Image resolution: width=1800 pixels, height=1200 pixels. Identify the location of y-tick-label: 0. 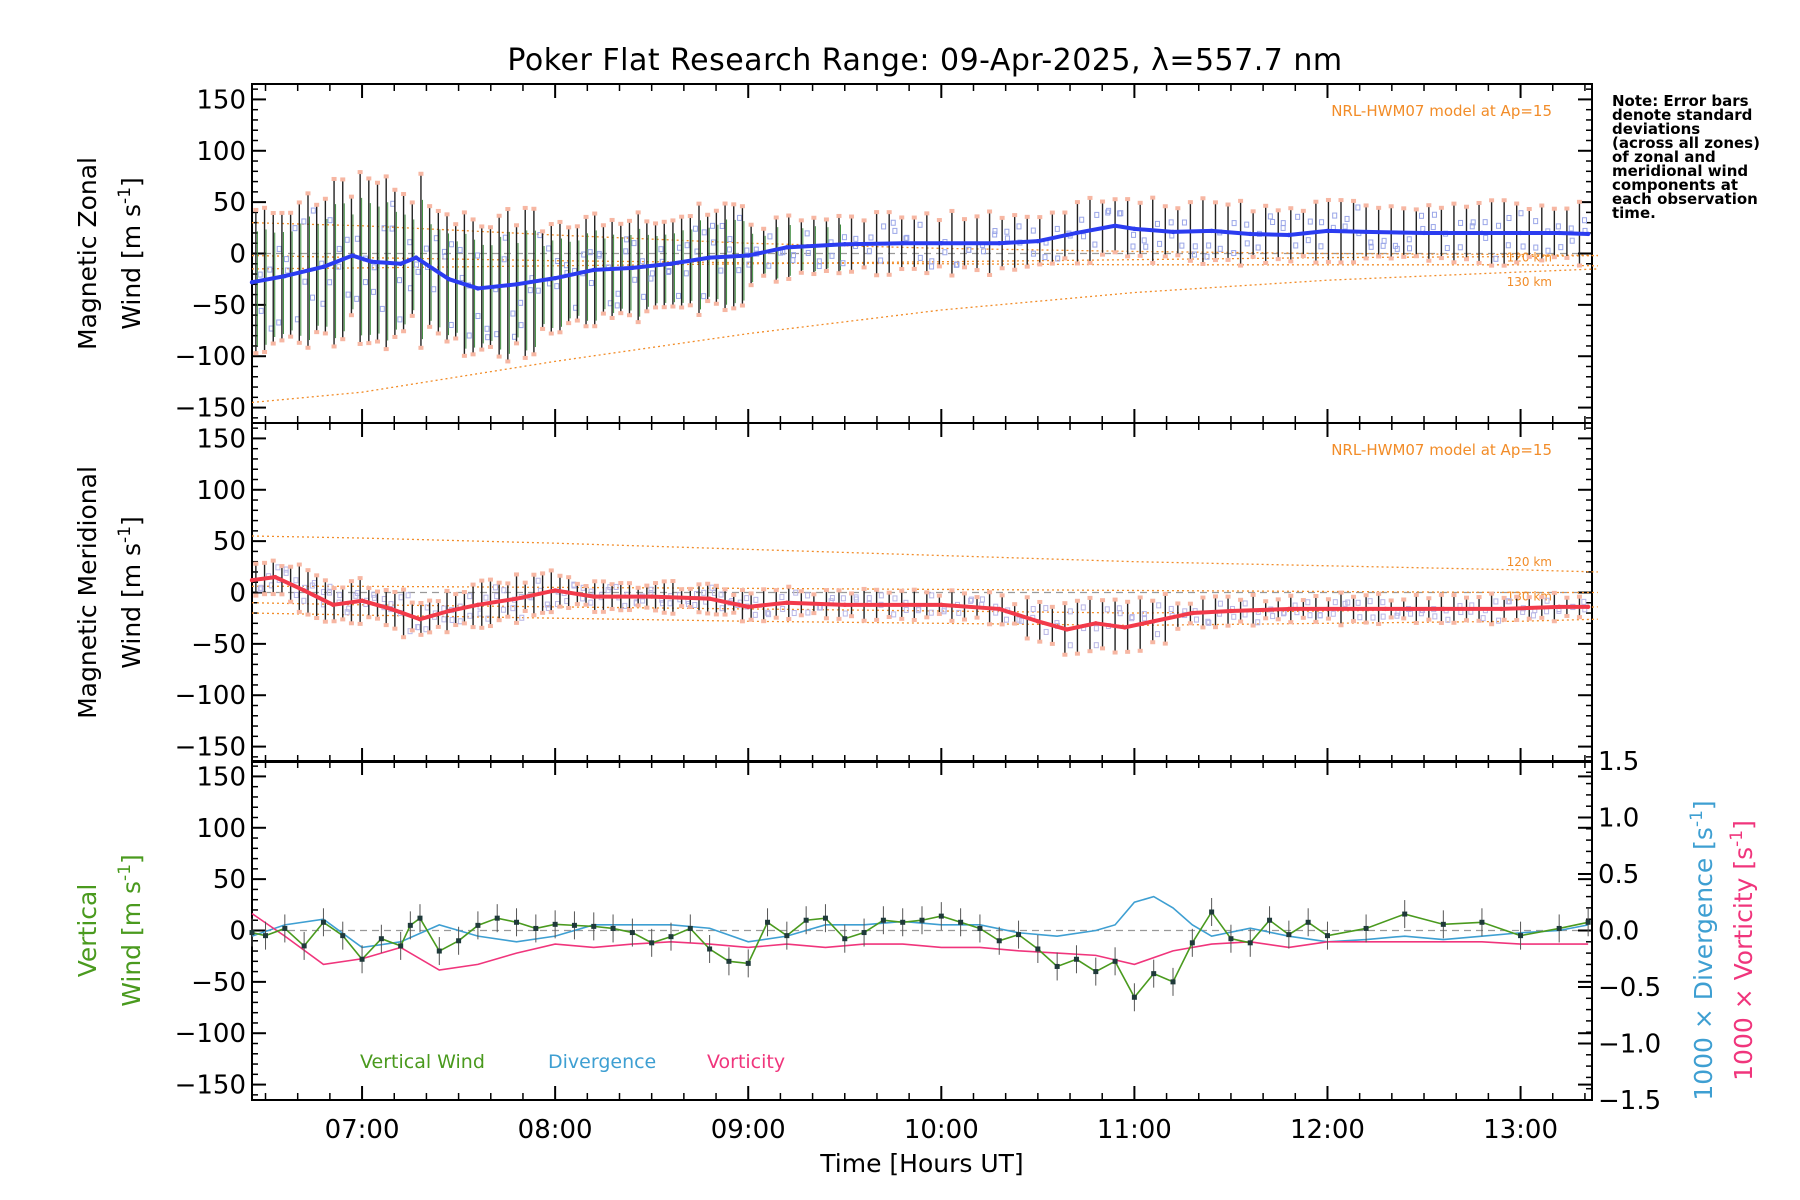
(237, 594).